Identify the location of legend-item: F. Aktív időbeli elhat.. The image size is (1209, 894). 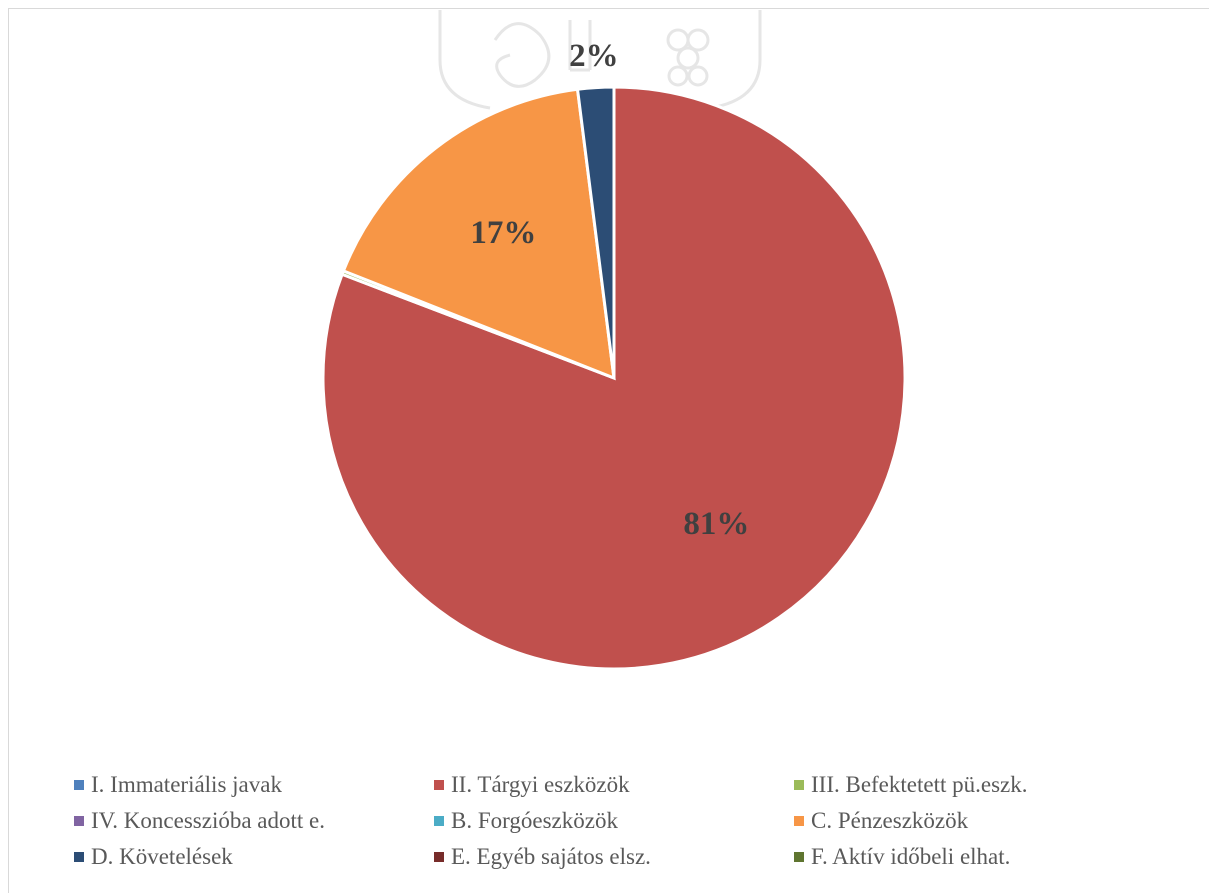
(960, 857).